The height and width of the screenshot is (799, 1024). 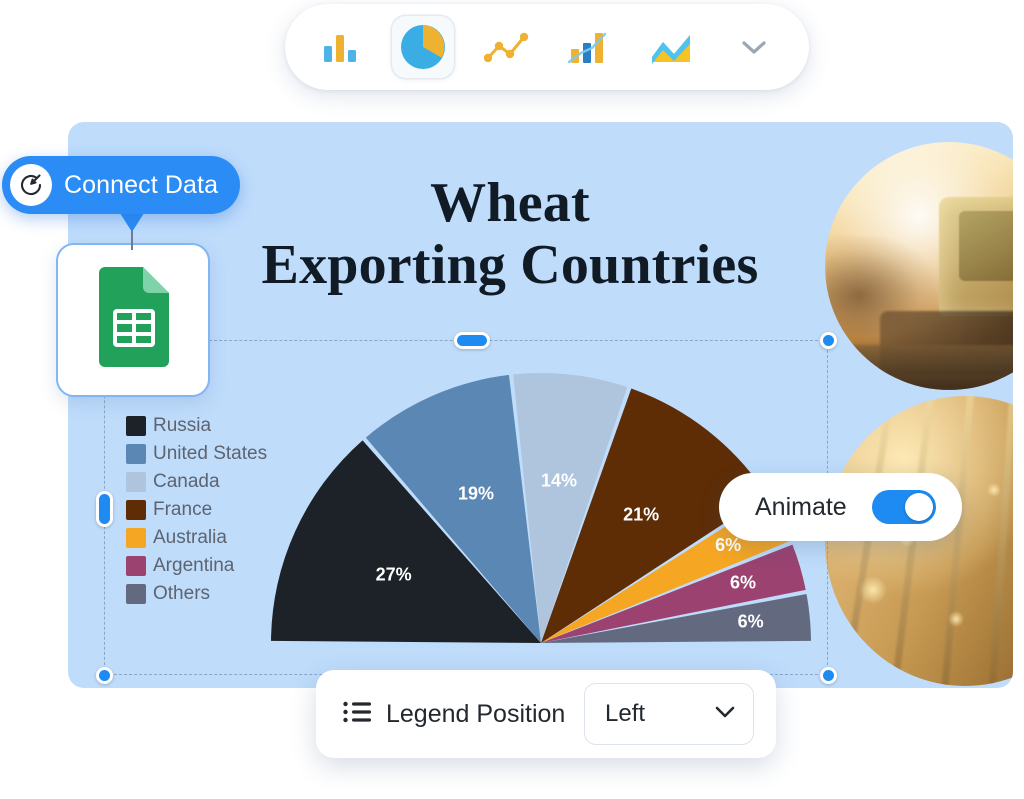 What do you see at coordinates (476, 713) in the screenshot?
I see `legend-position-label: Legend Position` at bounding box center [476, 713].